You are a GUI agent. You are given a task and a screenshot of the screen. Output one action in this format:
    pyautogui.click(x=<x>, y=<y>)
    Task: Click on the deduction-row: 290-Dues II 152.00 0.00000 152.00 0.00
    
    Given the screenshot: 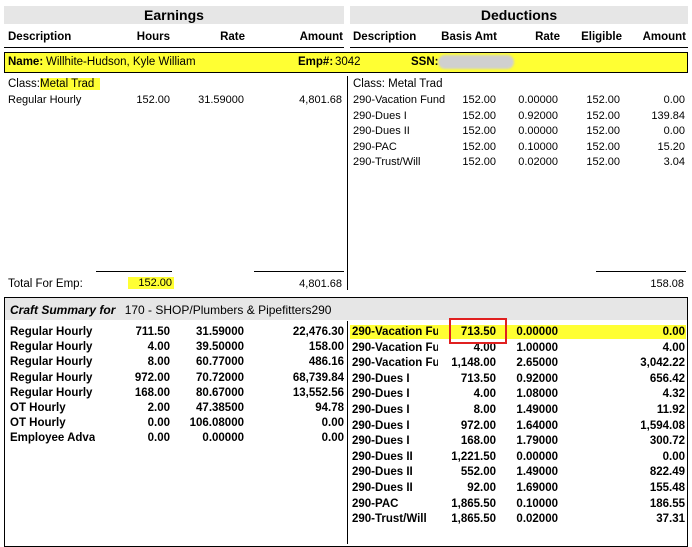 What is the action you would take?
    pyautogui.click(x=346, y=131)
    